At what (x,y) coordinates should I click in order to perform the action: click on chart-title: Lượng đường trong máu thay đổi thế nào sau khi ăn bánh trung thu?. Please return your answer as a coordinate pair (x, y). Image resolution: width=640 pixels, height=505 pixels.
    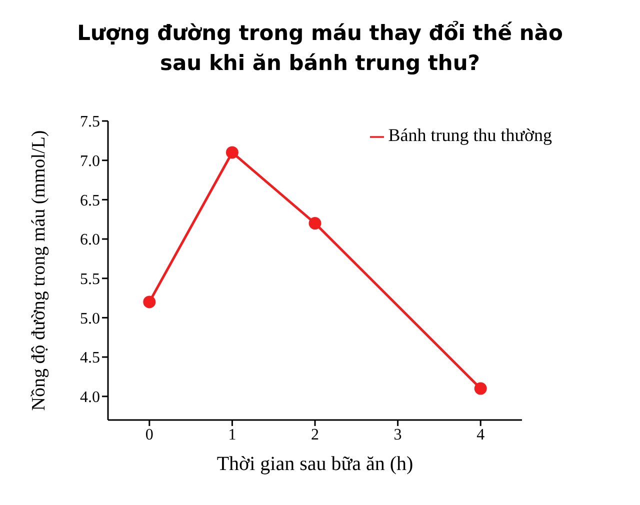
    Looking at the image, I should click on (320, 48).